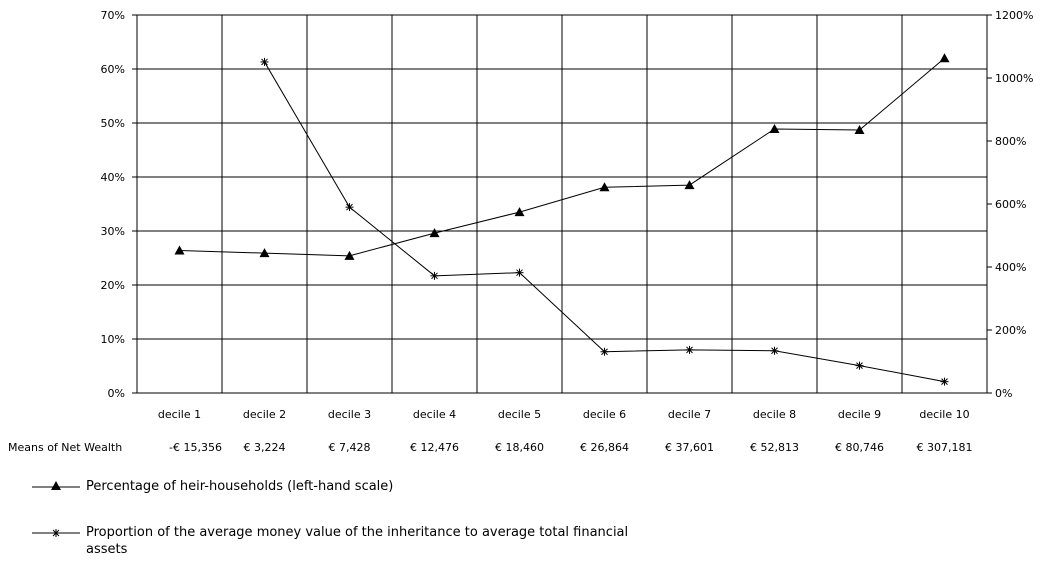 The height and width of the screenshot is (565, 1049). What do you see at coordinates (116, 393) in the screenshot?
I see `left-tick-label-0: 0%` at bounding box center [116, 393].